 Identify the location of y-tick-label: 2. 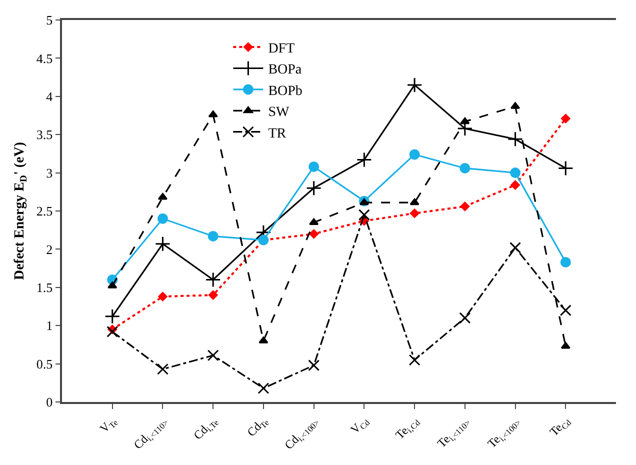
(49, 249).